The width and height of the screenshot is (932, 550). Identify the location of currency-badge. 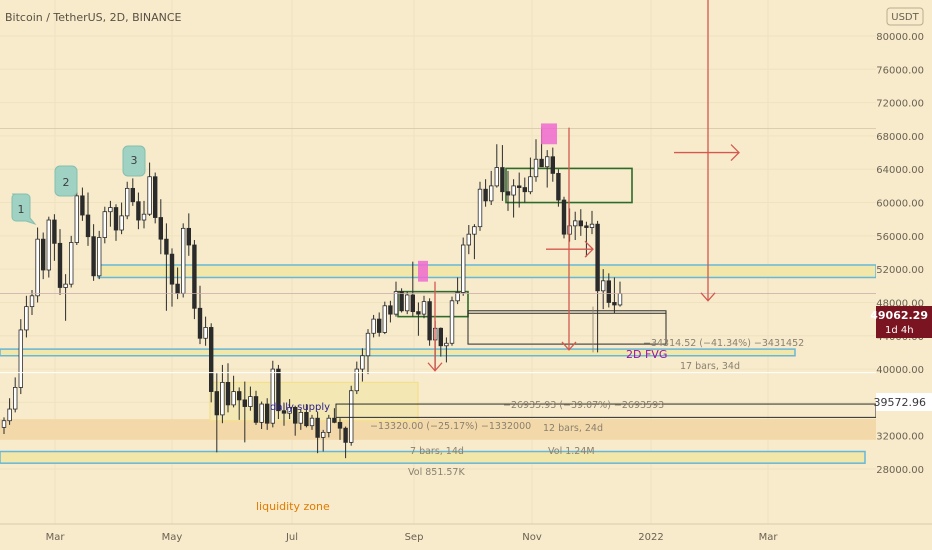
(905, 16).